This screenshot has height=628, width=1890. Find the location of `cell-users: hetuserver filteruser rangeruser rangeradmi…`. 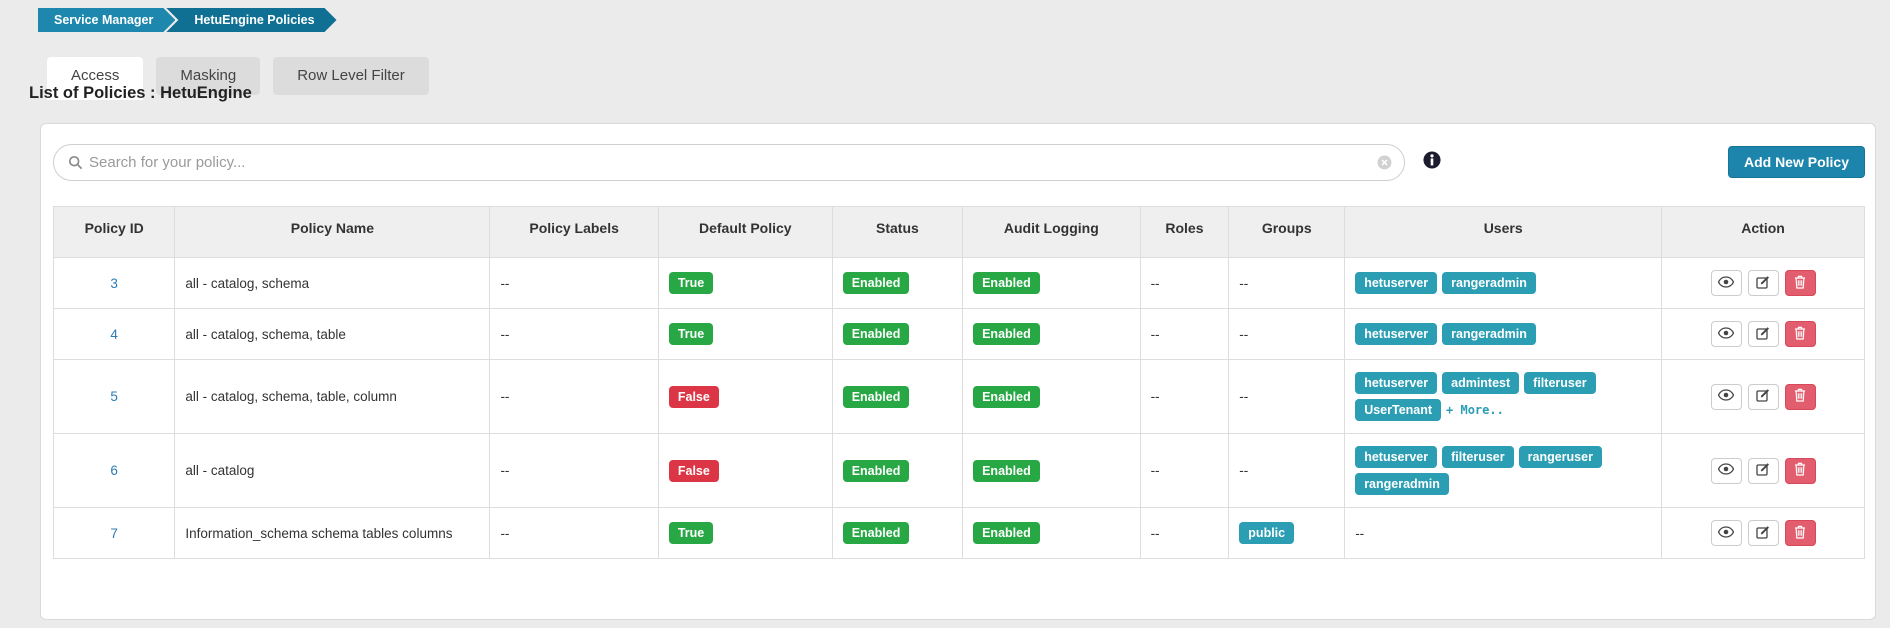

cell-users: hetuserver filteruser rangeruser rangeradmi… is located at coordinates (1503, 470).